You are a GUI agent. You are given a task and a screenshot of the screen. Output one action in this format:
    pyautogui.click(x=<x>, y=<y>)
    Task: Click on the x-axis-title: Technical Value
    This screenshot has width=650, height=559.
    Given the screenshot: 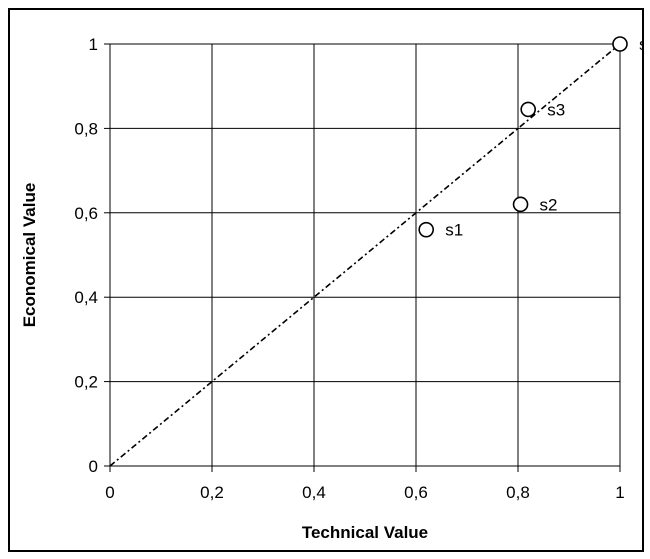 What is the action you would take?
    pyautogui.click(x=365, y=532)
    